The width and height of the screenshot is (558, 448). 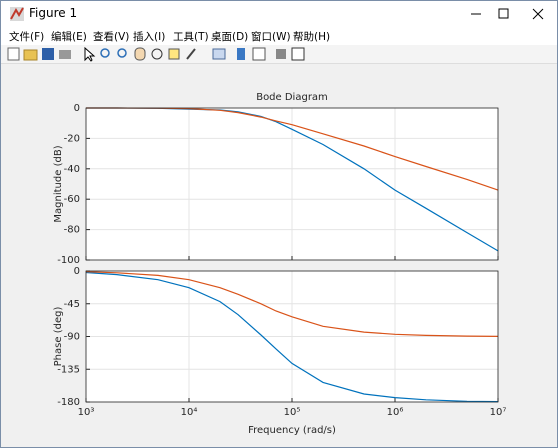 What do you see at coordinates (271, 37) in the screenshot?
I see `menu-item: 窗口(W)` at bounding box center [271, 37].